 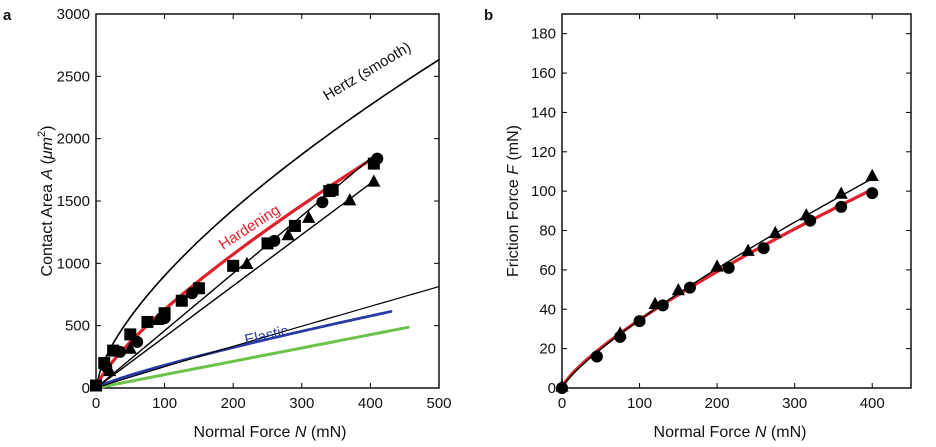 What do you see at coordinates (513, 226) in the screenshot?
I see `ylabel-b-text: Friction Force` at bounding box center [513, 226].